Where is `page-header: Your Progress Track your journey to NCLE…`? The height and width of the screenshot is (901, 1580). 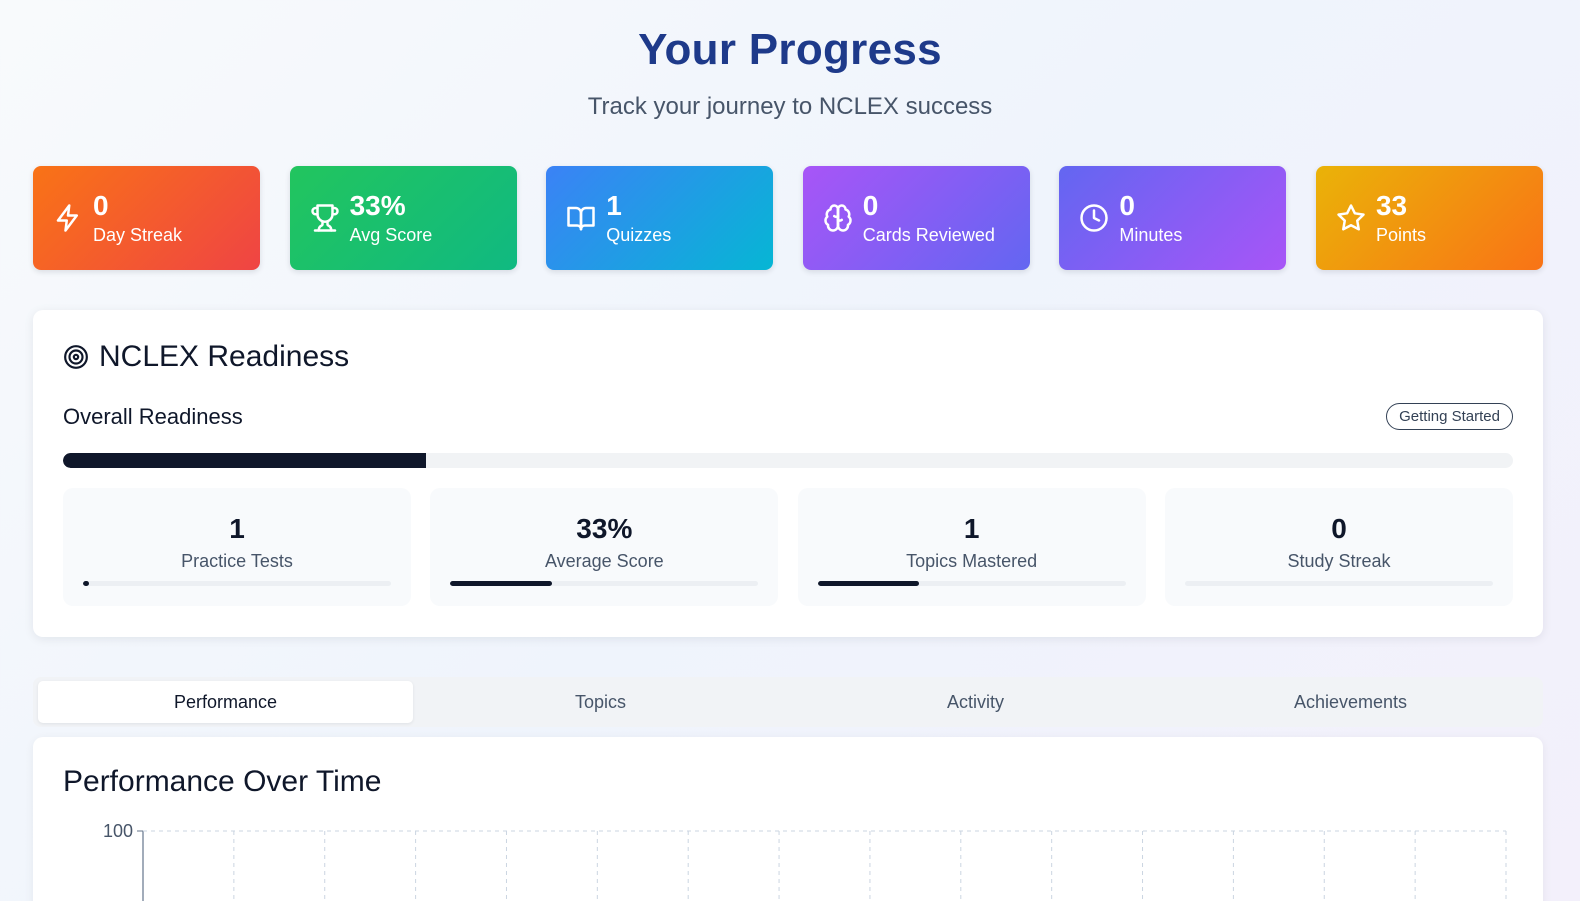 page-header: Your Progress Track your journey to NCLE… is located at coordinates (790, 61).